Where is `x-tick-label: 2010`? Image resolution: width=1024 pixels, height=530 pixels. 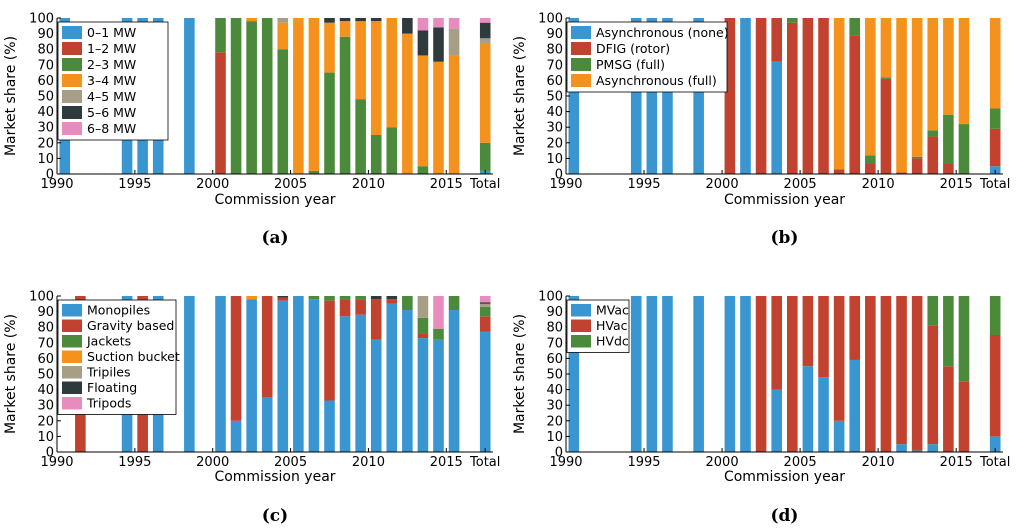 x-tick-label: 2010 is located at coordinates (368, 184).